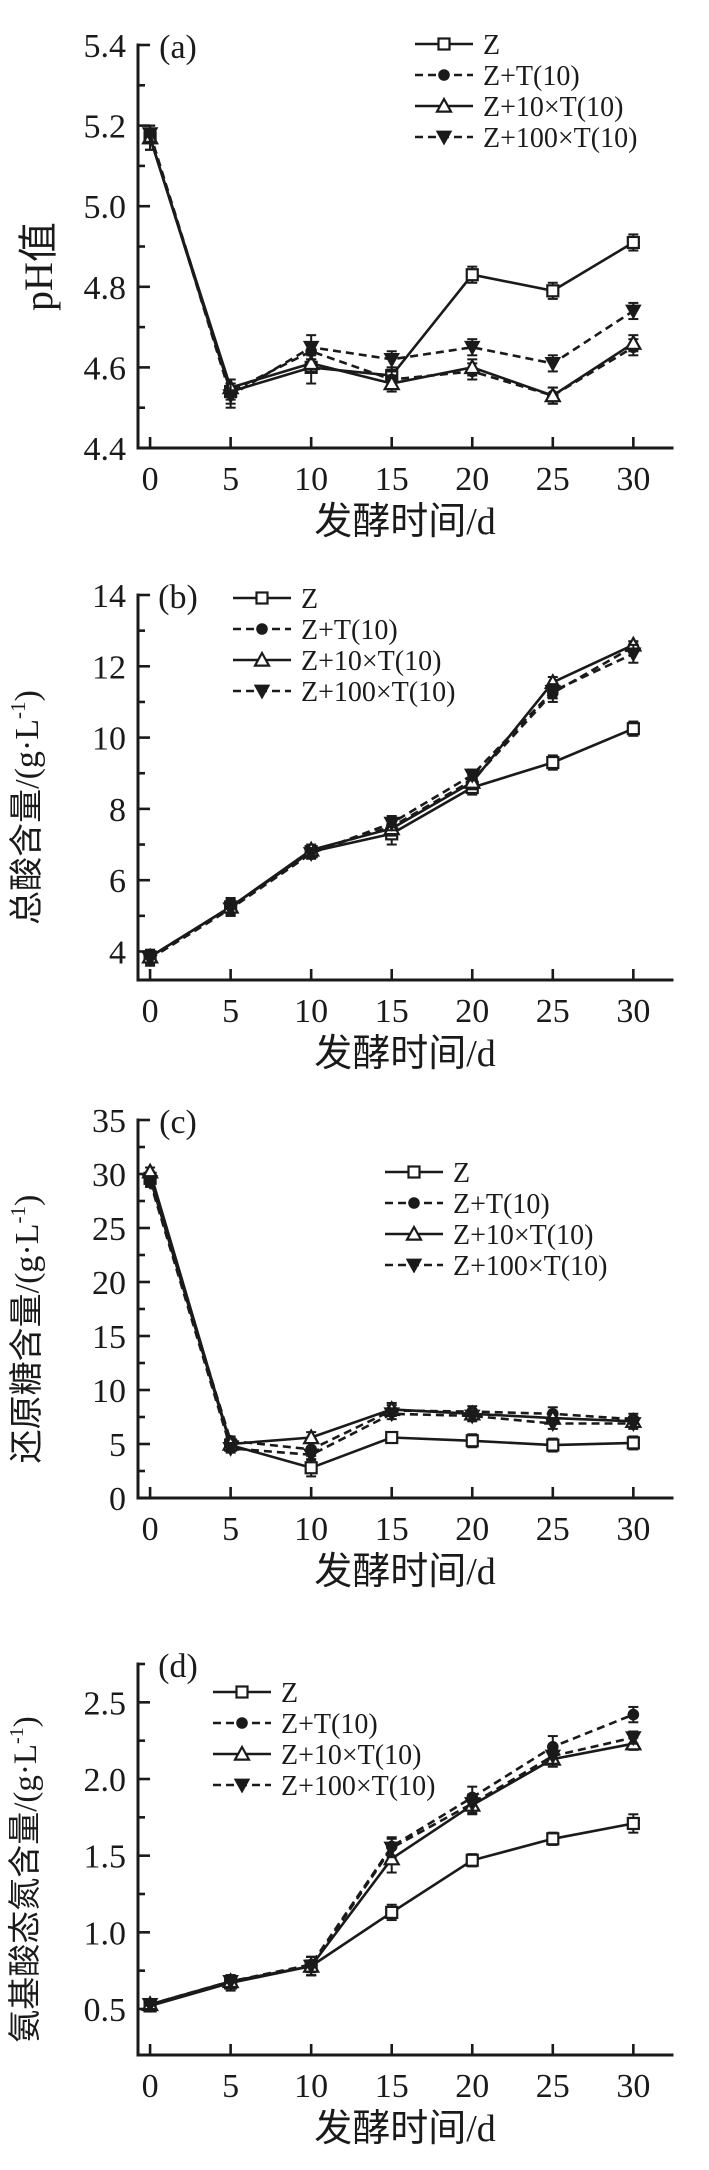  I want to click on y-tick-label: 4.4, so click(105, 449).